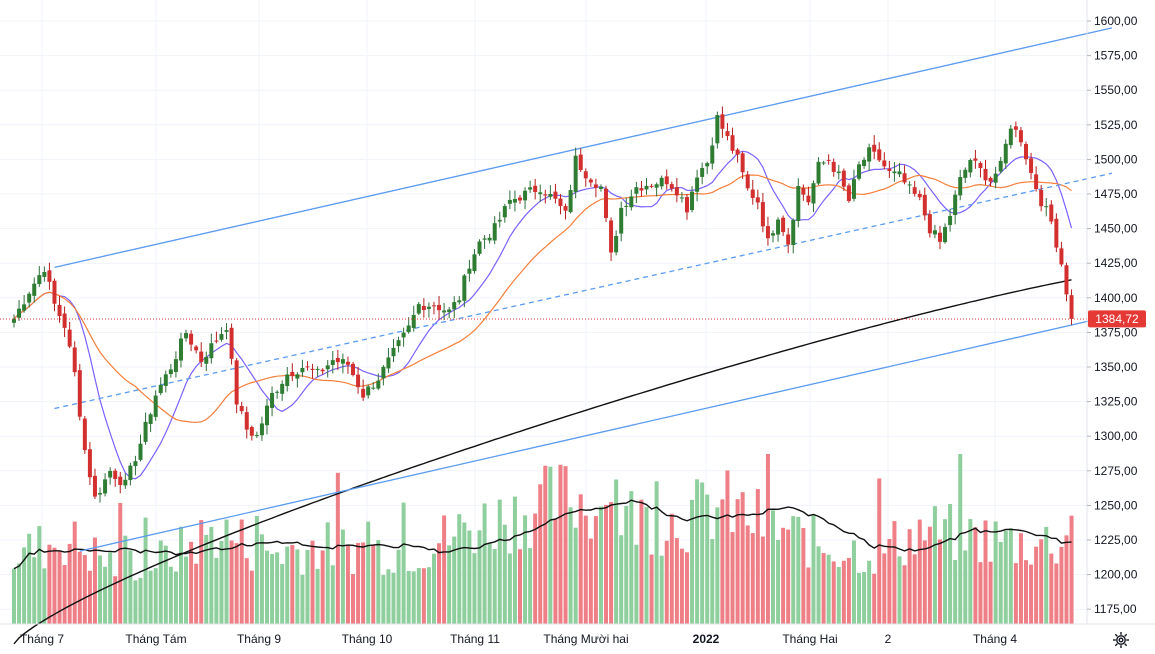 The width and height of the screenshot is (1155, 654). I want to click on y-tick-label: 1600,00, so click(1116, 21).